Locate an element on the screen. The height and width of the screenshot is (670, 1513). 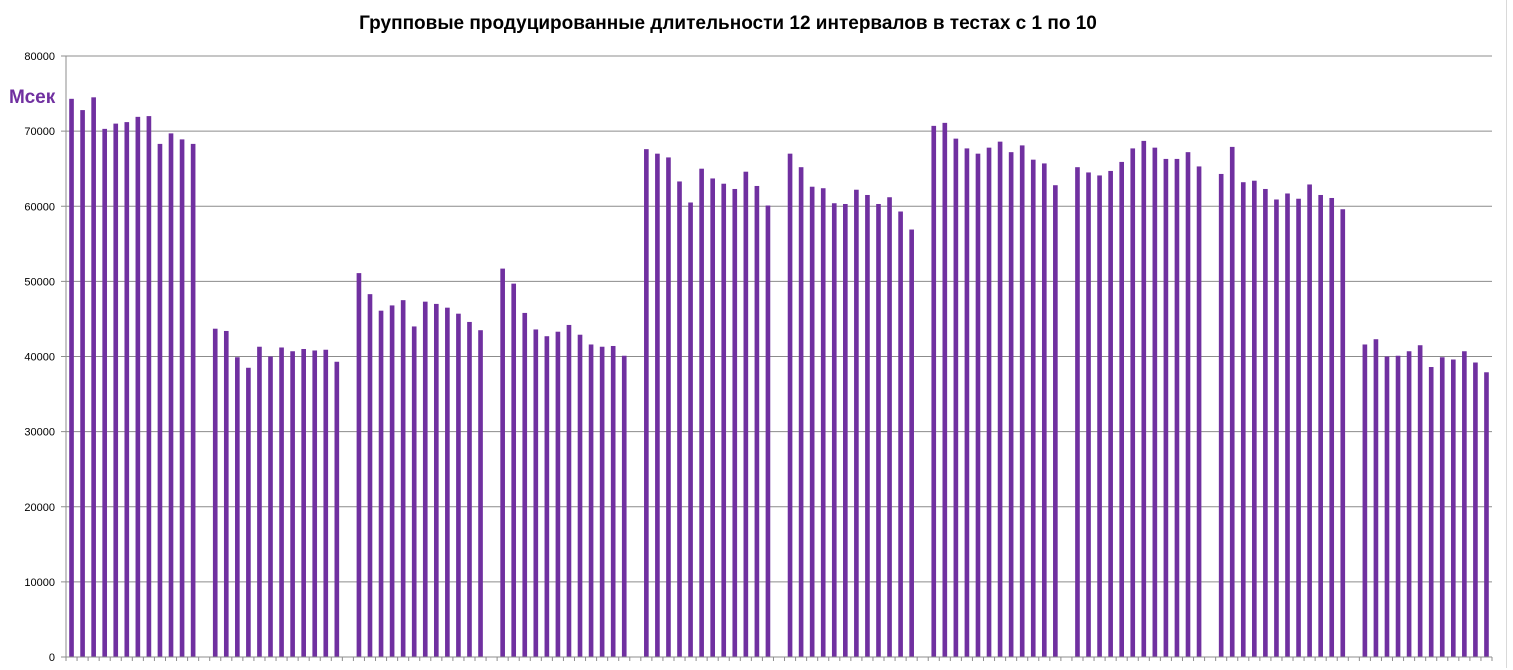
y-tick-label: 40000 is located at coordinates (39, 358).